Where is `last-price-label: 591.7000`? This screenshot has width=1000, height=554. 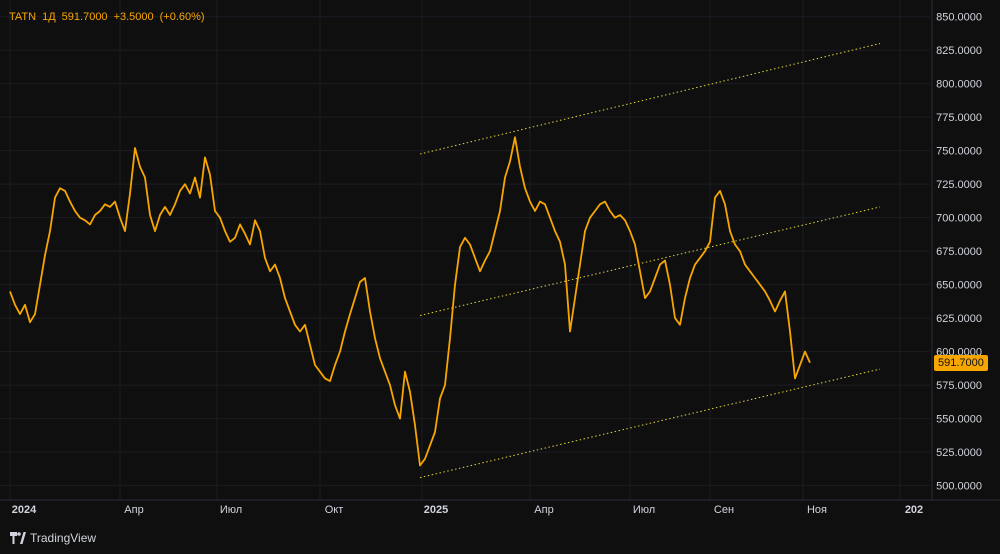
last-price-label: 591.7000 is located at coordinates (961, 362).